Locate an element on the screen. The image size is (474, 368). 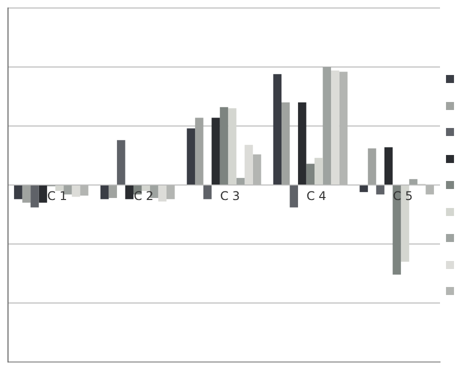
x-tick-label: C 1 is located at coordinates (57, 196).